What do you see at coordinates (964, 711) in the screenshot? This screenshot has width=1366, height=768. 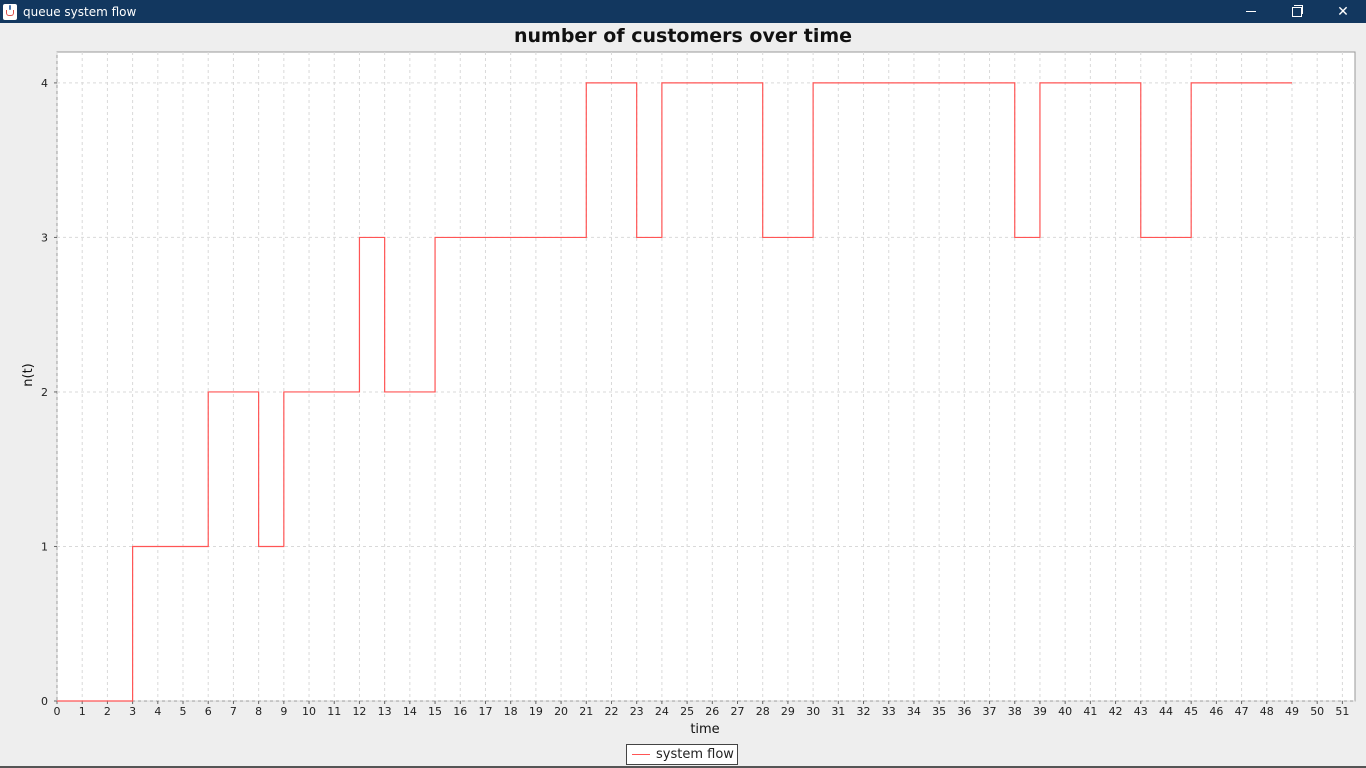 I see `x-tick-label: 36` at bounding box center [964, 711].